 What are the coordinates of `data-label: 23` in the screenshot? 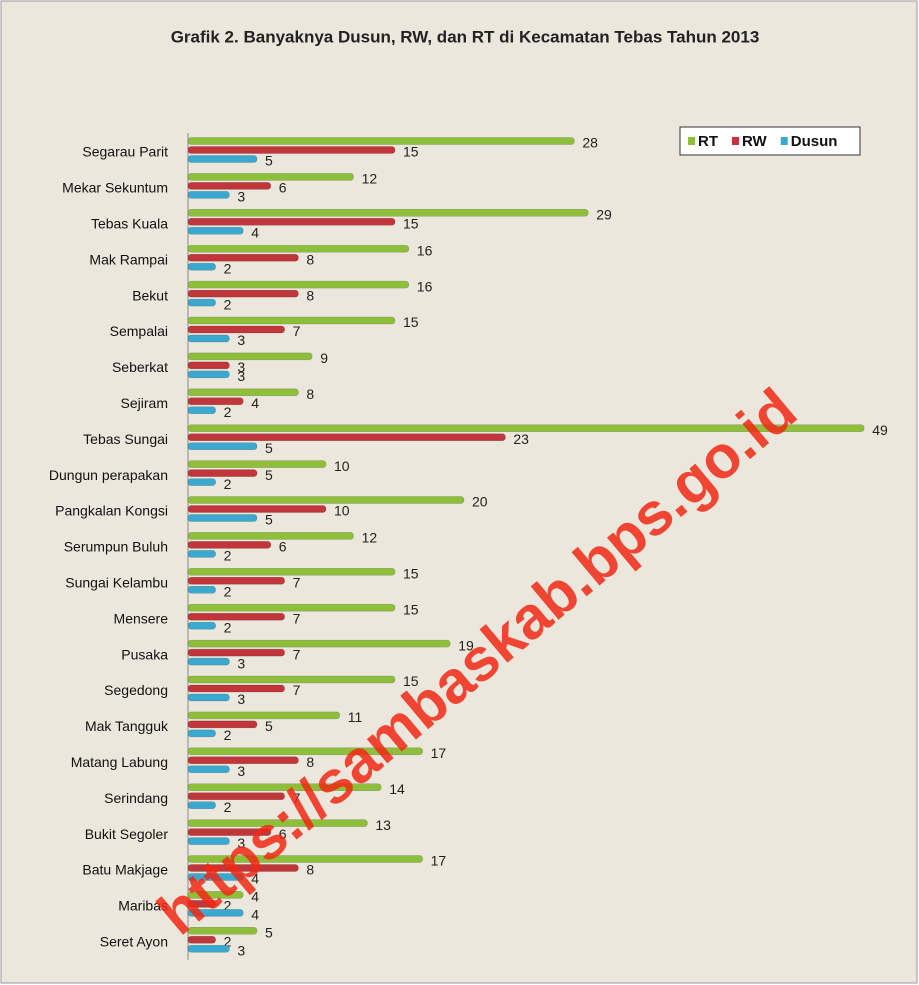 It's located at (521, 439).